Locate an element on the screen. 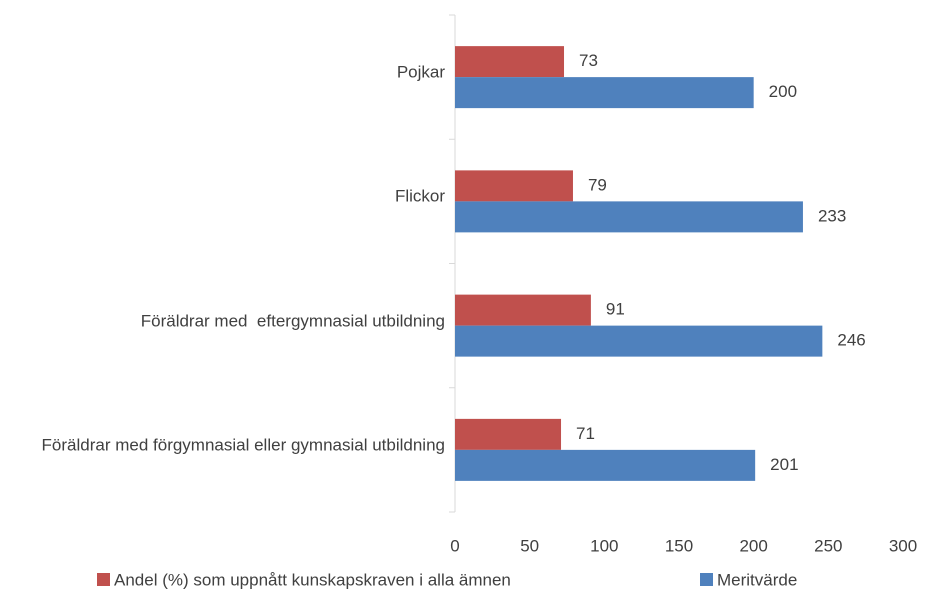  x-tick-label: 150 is located at coordinates (679, 545).